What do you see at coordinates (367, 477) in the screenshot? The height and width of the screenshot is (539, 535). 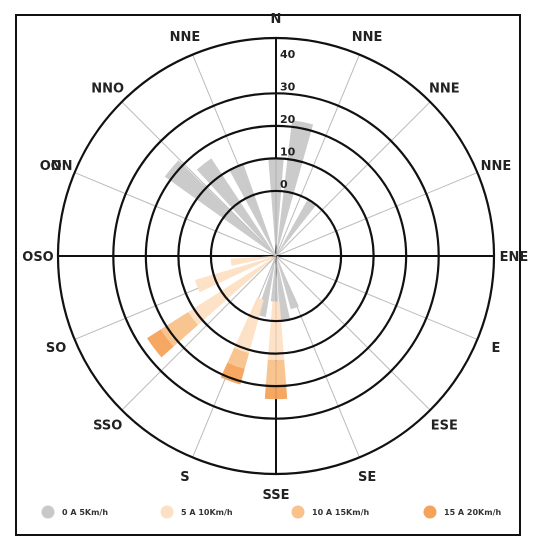 I see `direction-label: SE` at bounding box center [367, 477].